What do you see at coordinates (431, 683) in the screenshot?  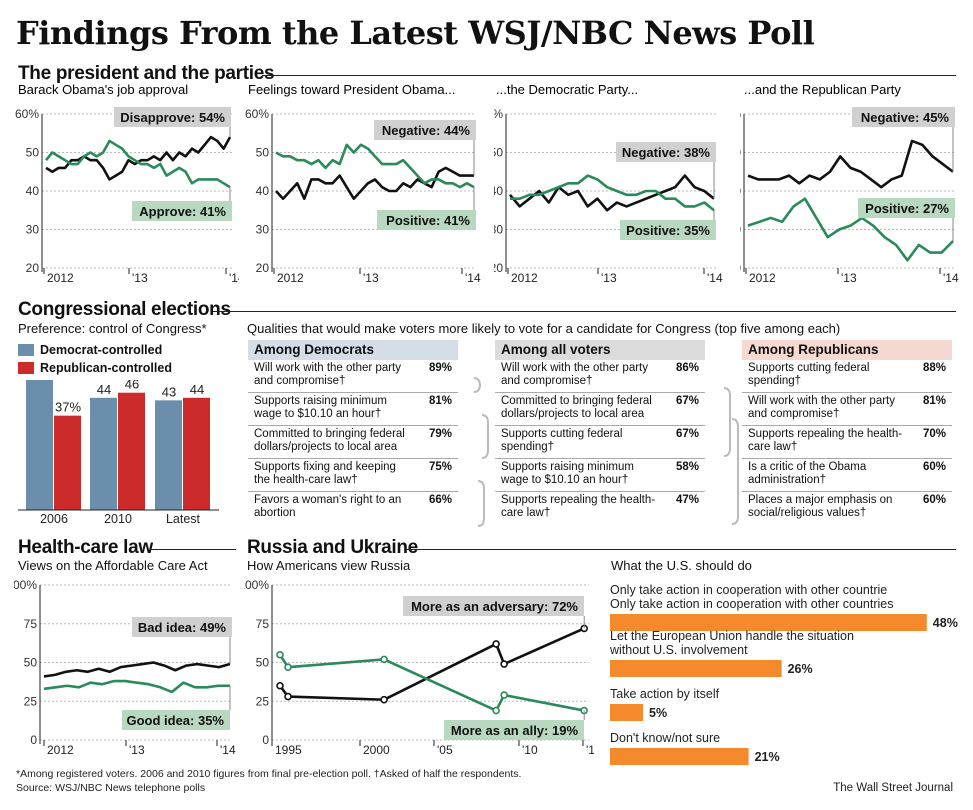 I see `series-line-more-as-an-ally` at bounding box center [431, 683].